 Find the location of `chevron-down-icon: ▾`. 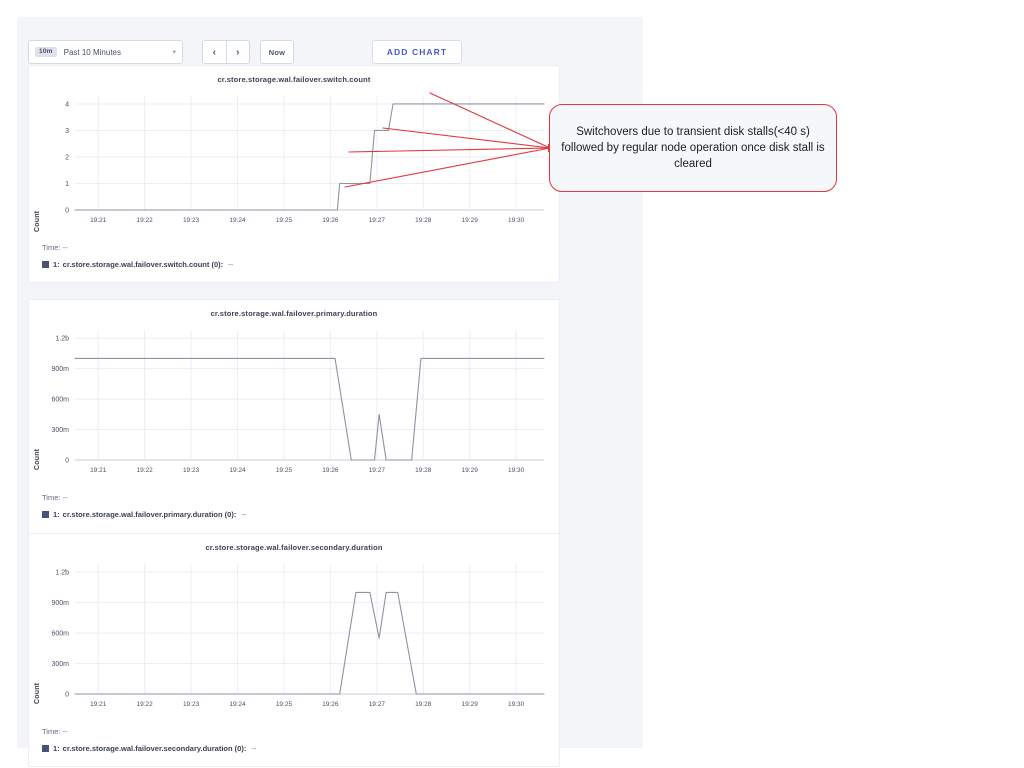

chevron-down-icon: ▾ is located at coordinates (174, 52).